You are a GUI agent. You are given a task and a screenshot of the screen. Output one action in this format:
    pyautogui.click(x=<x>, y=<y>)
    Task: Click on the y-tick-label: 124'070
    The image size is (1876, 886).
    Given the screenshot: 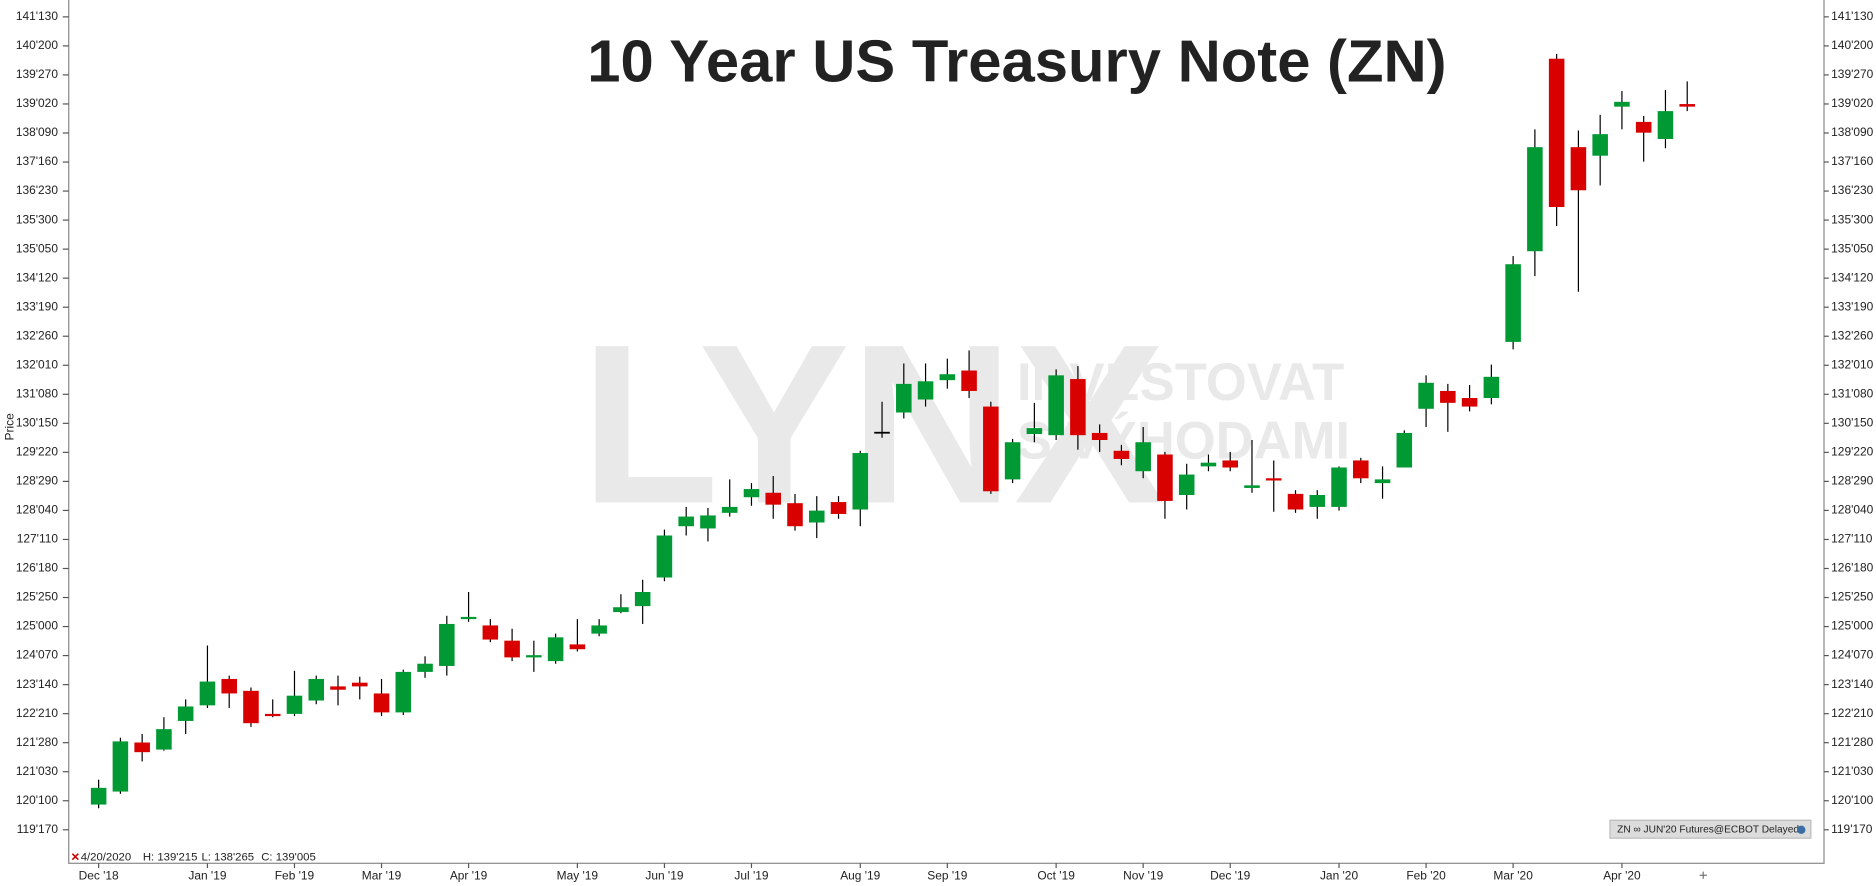 What is the action you would take?
    pyautogui.click(x=37, y=655)
    